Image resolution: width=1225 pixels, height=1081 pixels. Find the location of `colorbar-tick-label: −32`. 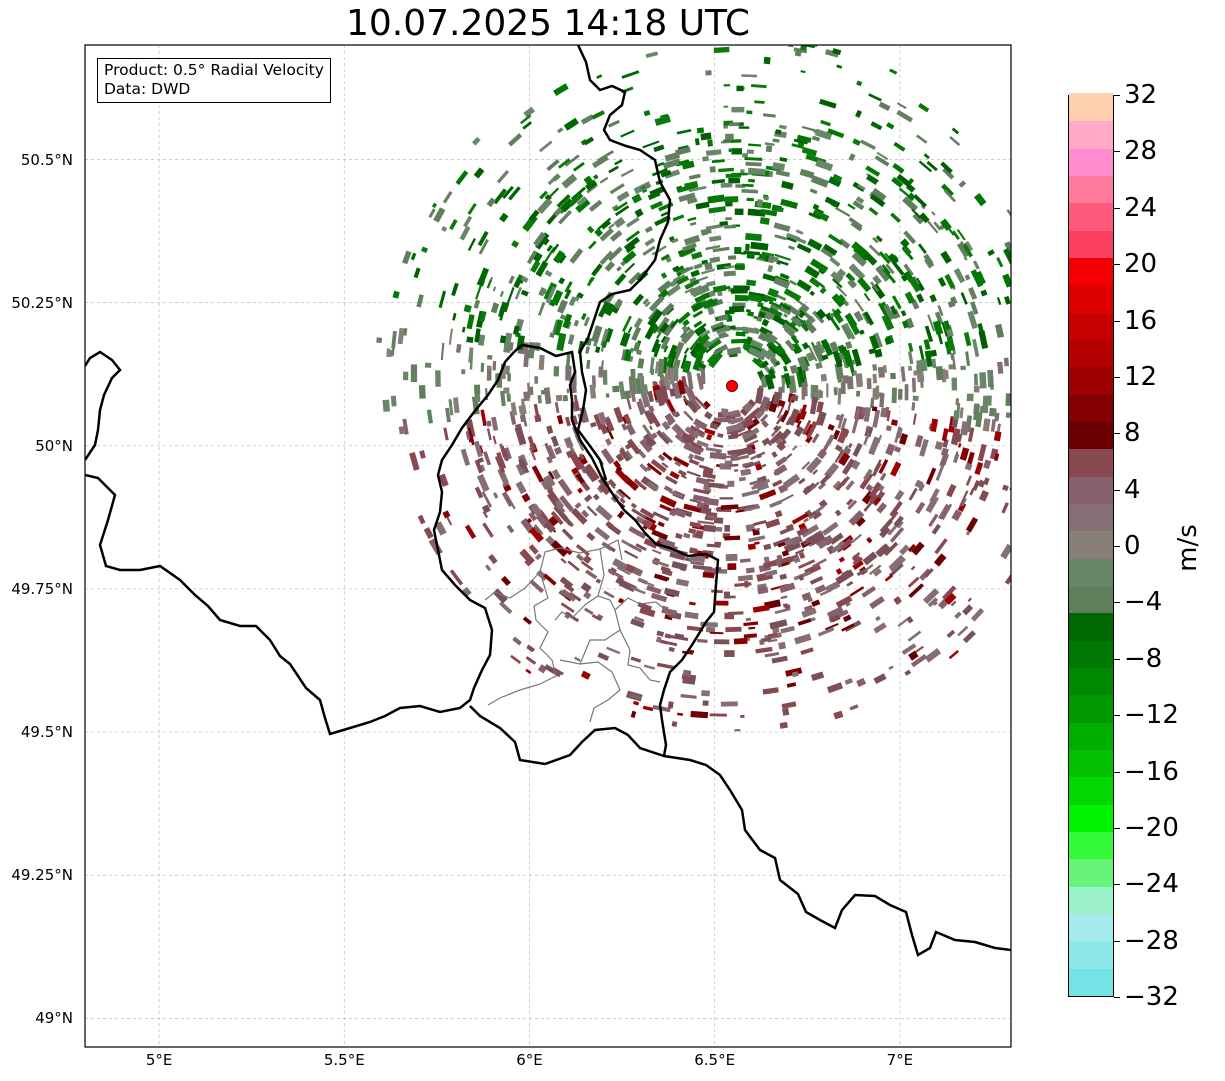

colorbar-tick-label: −32 is located at coordinates (1151, 997).